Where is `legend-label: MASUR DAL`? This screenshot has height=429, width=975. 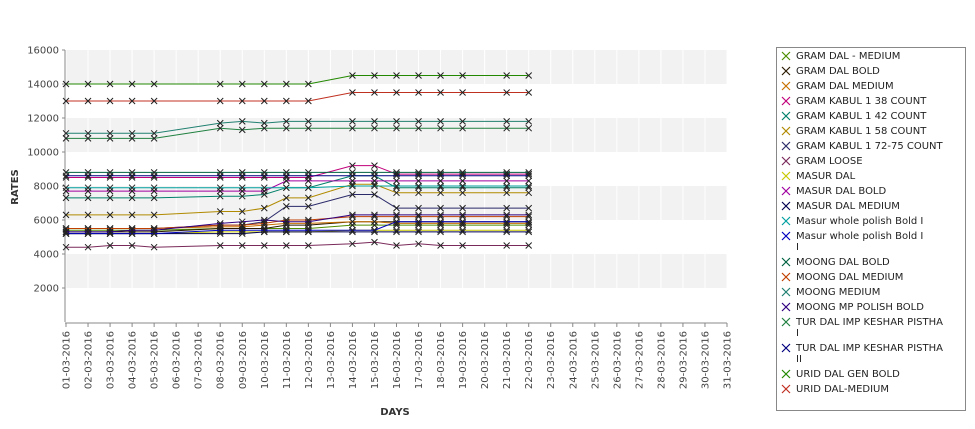
legend-label: MASUR DAL is located at coordinates (826, 176).